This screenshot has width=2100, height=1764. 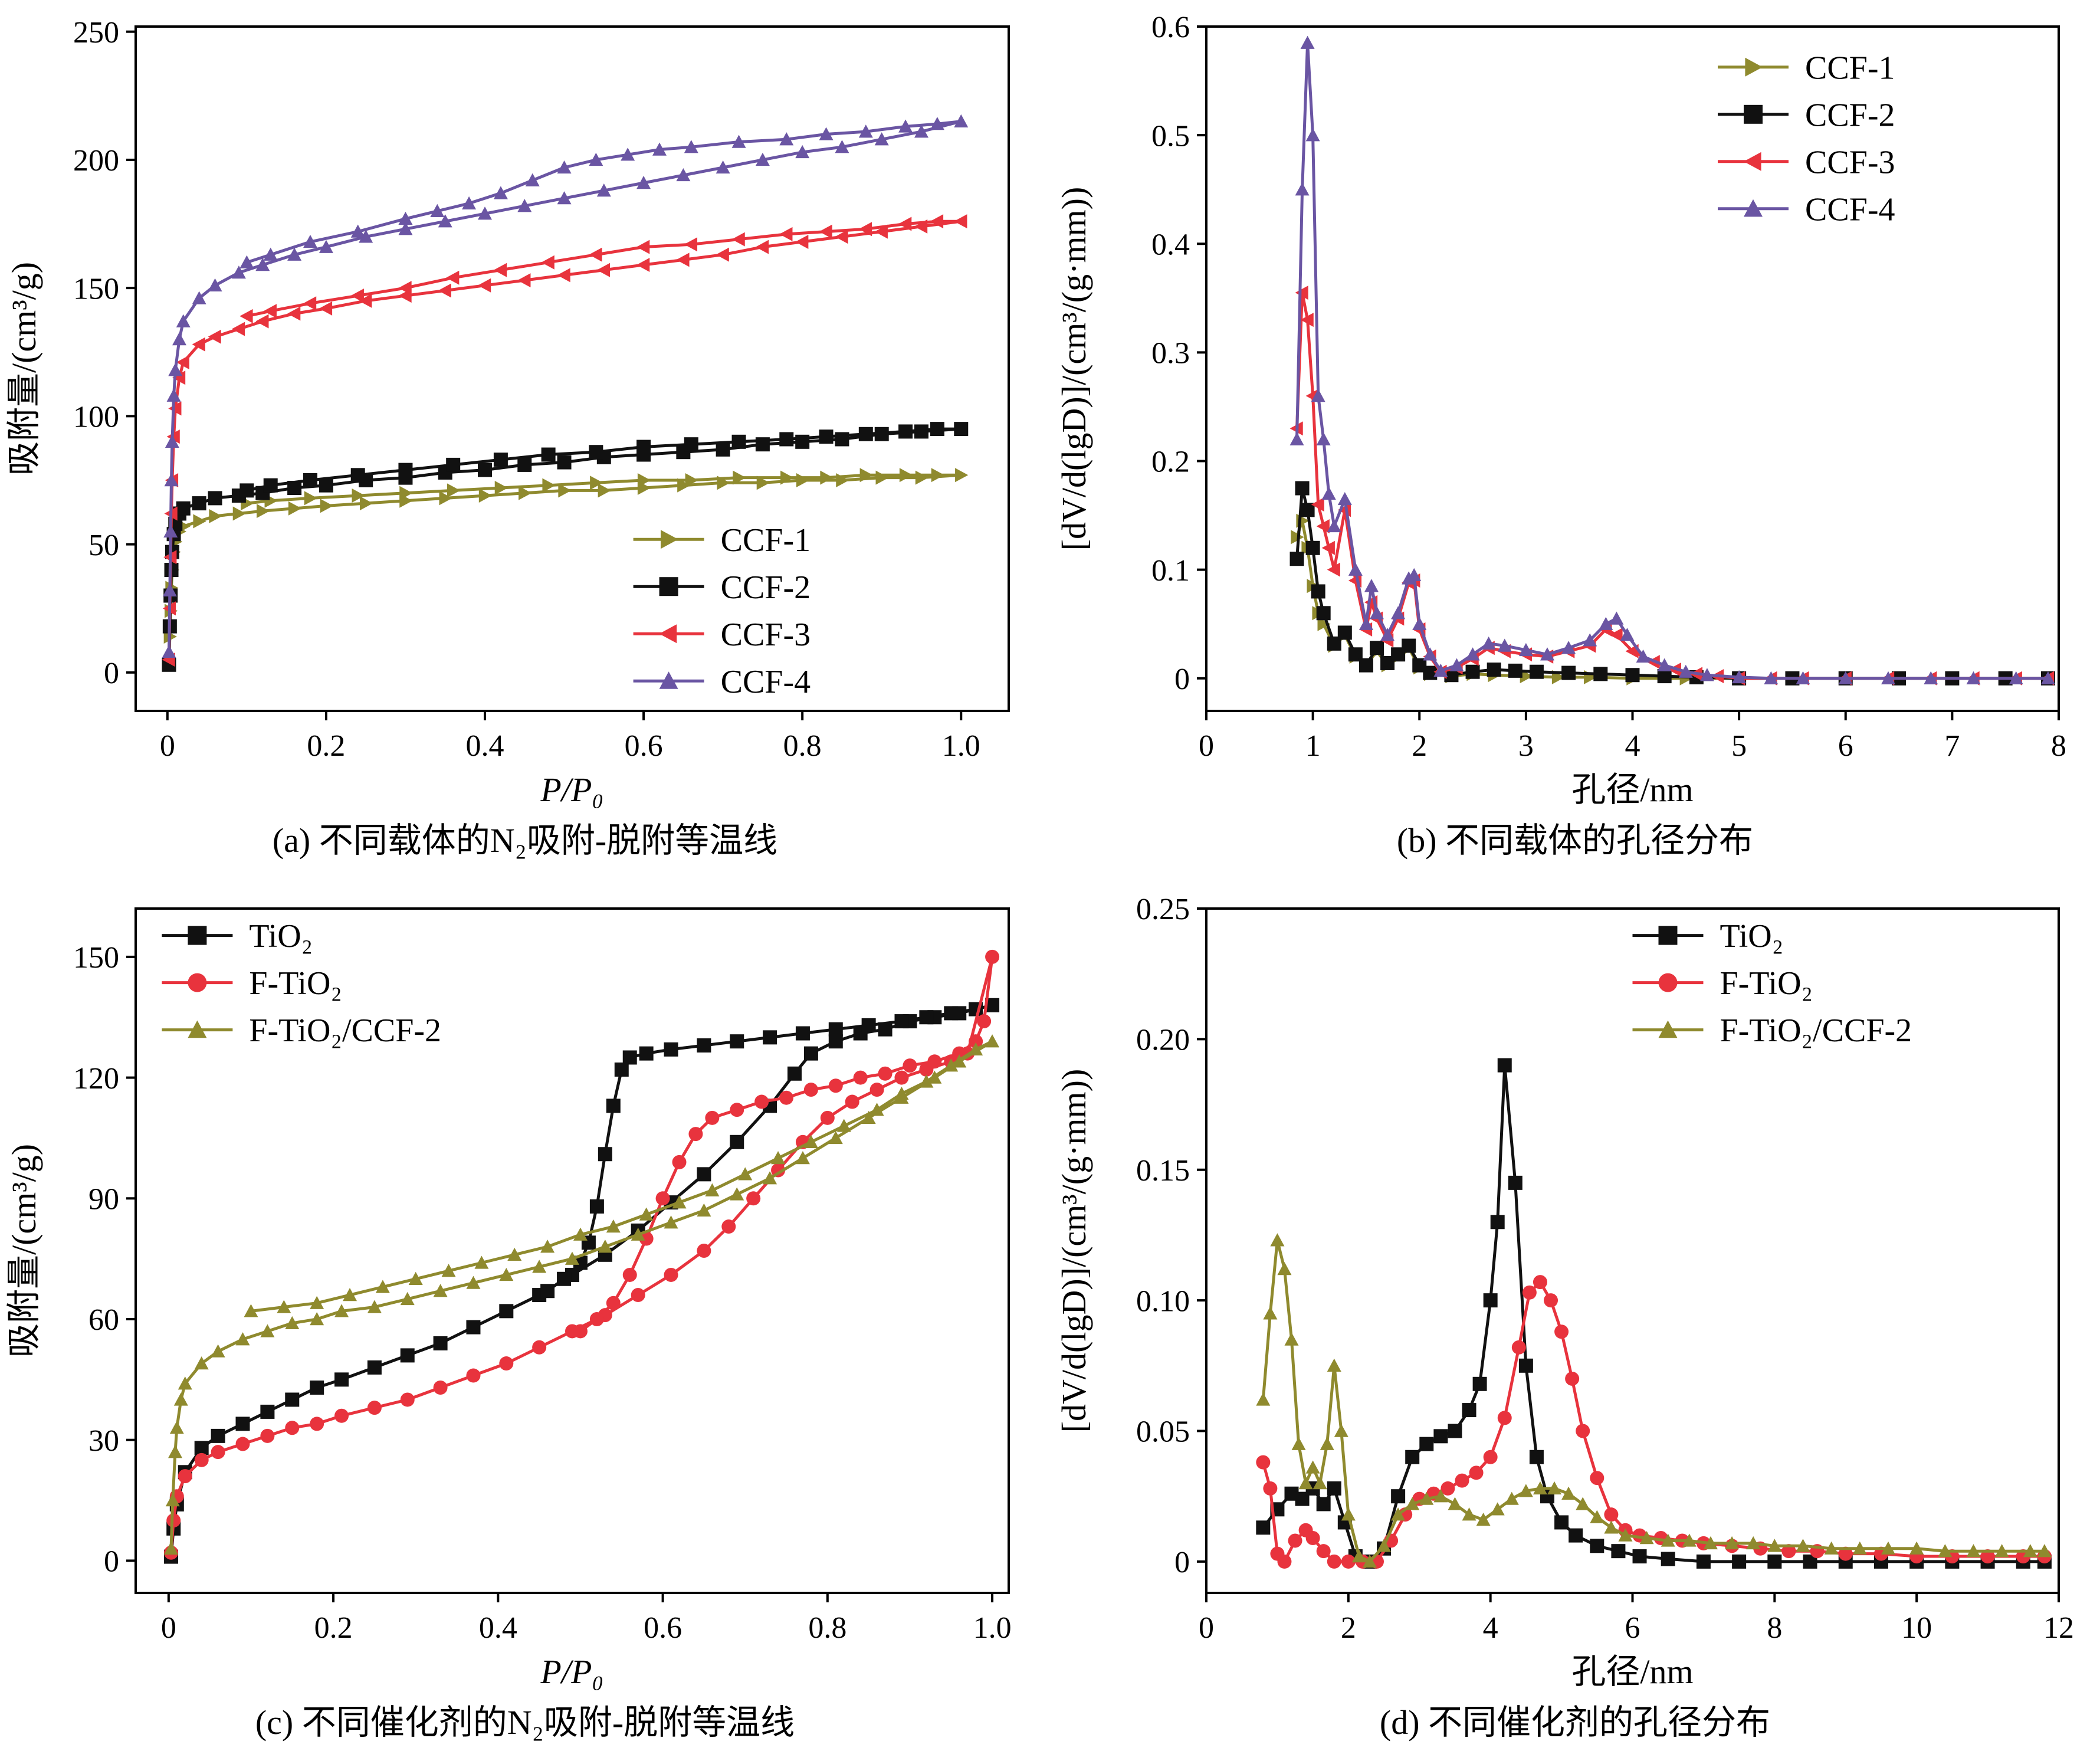 What do you see at coordinates (103, 1199) in the screenshot?
I see `svg-text: 90` at bounding box center [103, 1199].